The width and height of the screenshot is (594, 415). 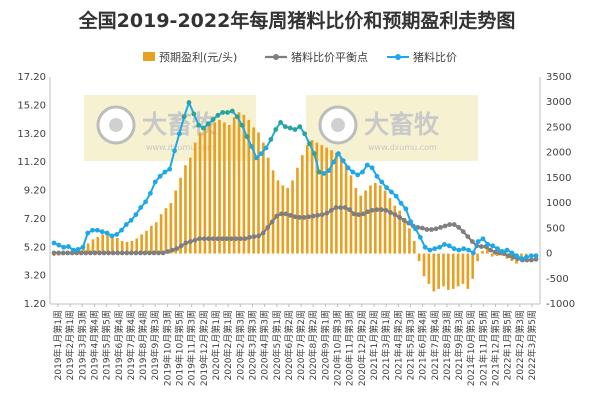 I want to click on legend-profit-label: 预期盈利(元/头), so click(x=198, y=57).